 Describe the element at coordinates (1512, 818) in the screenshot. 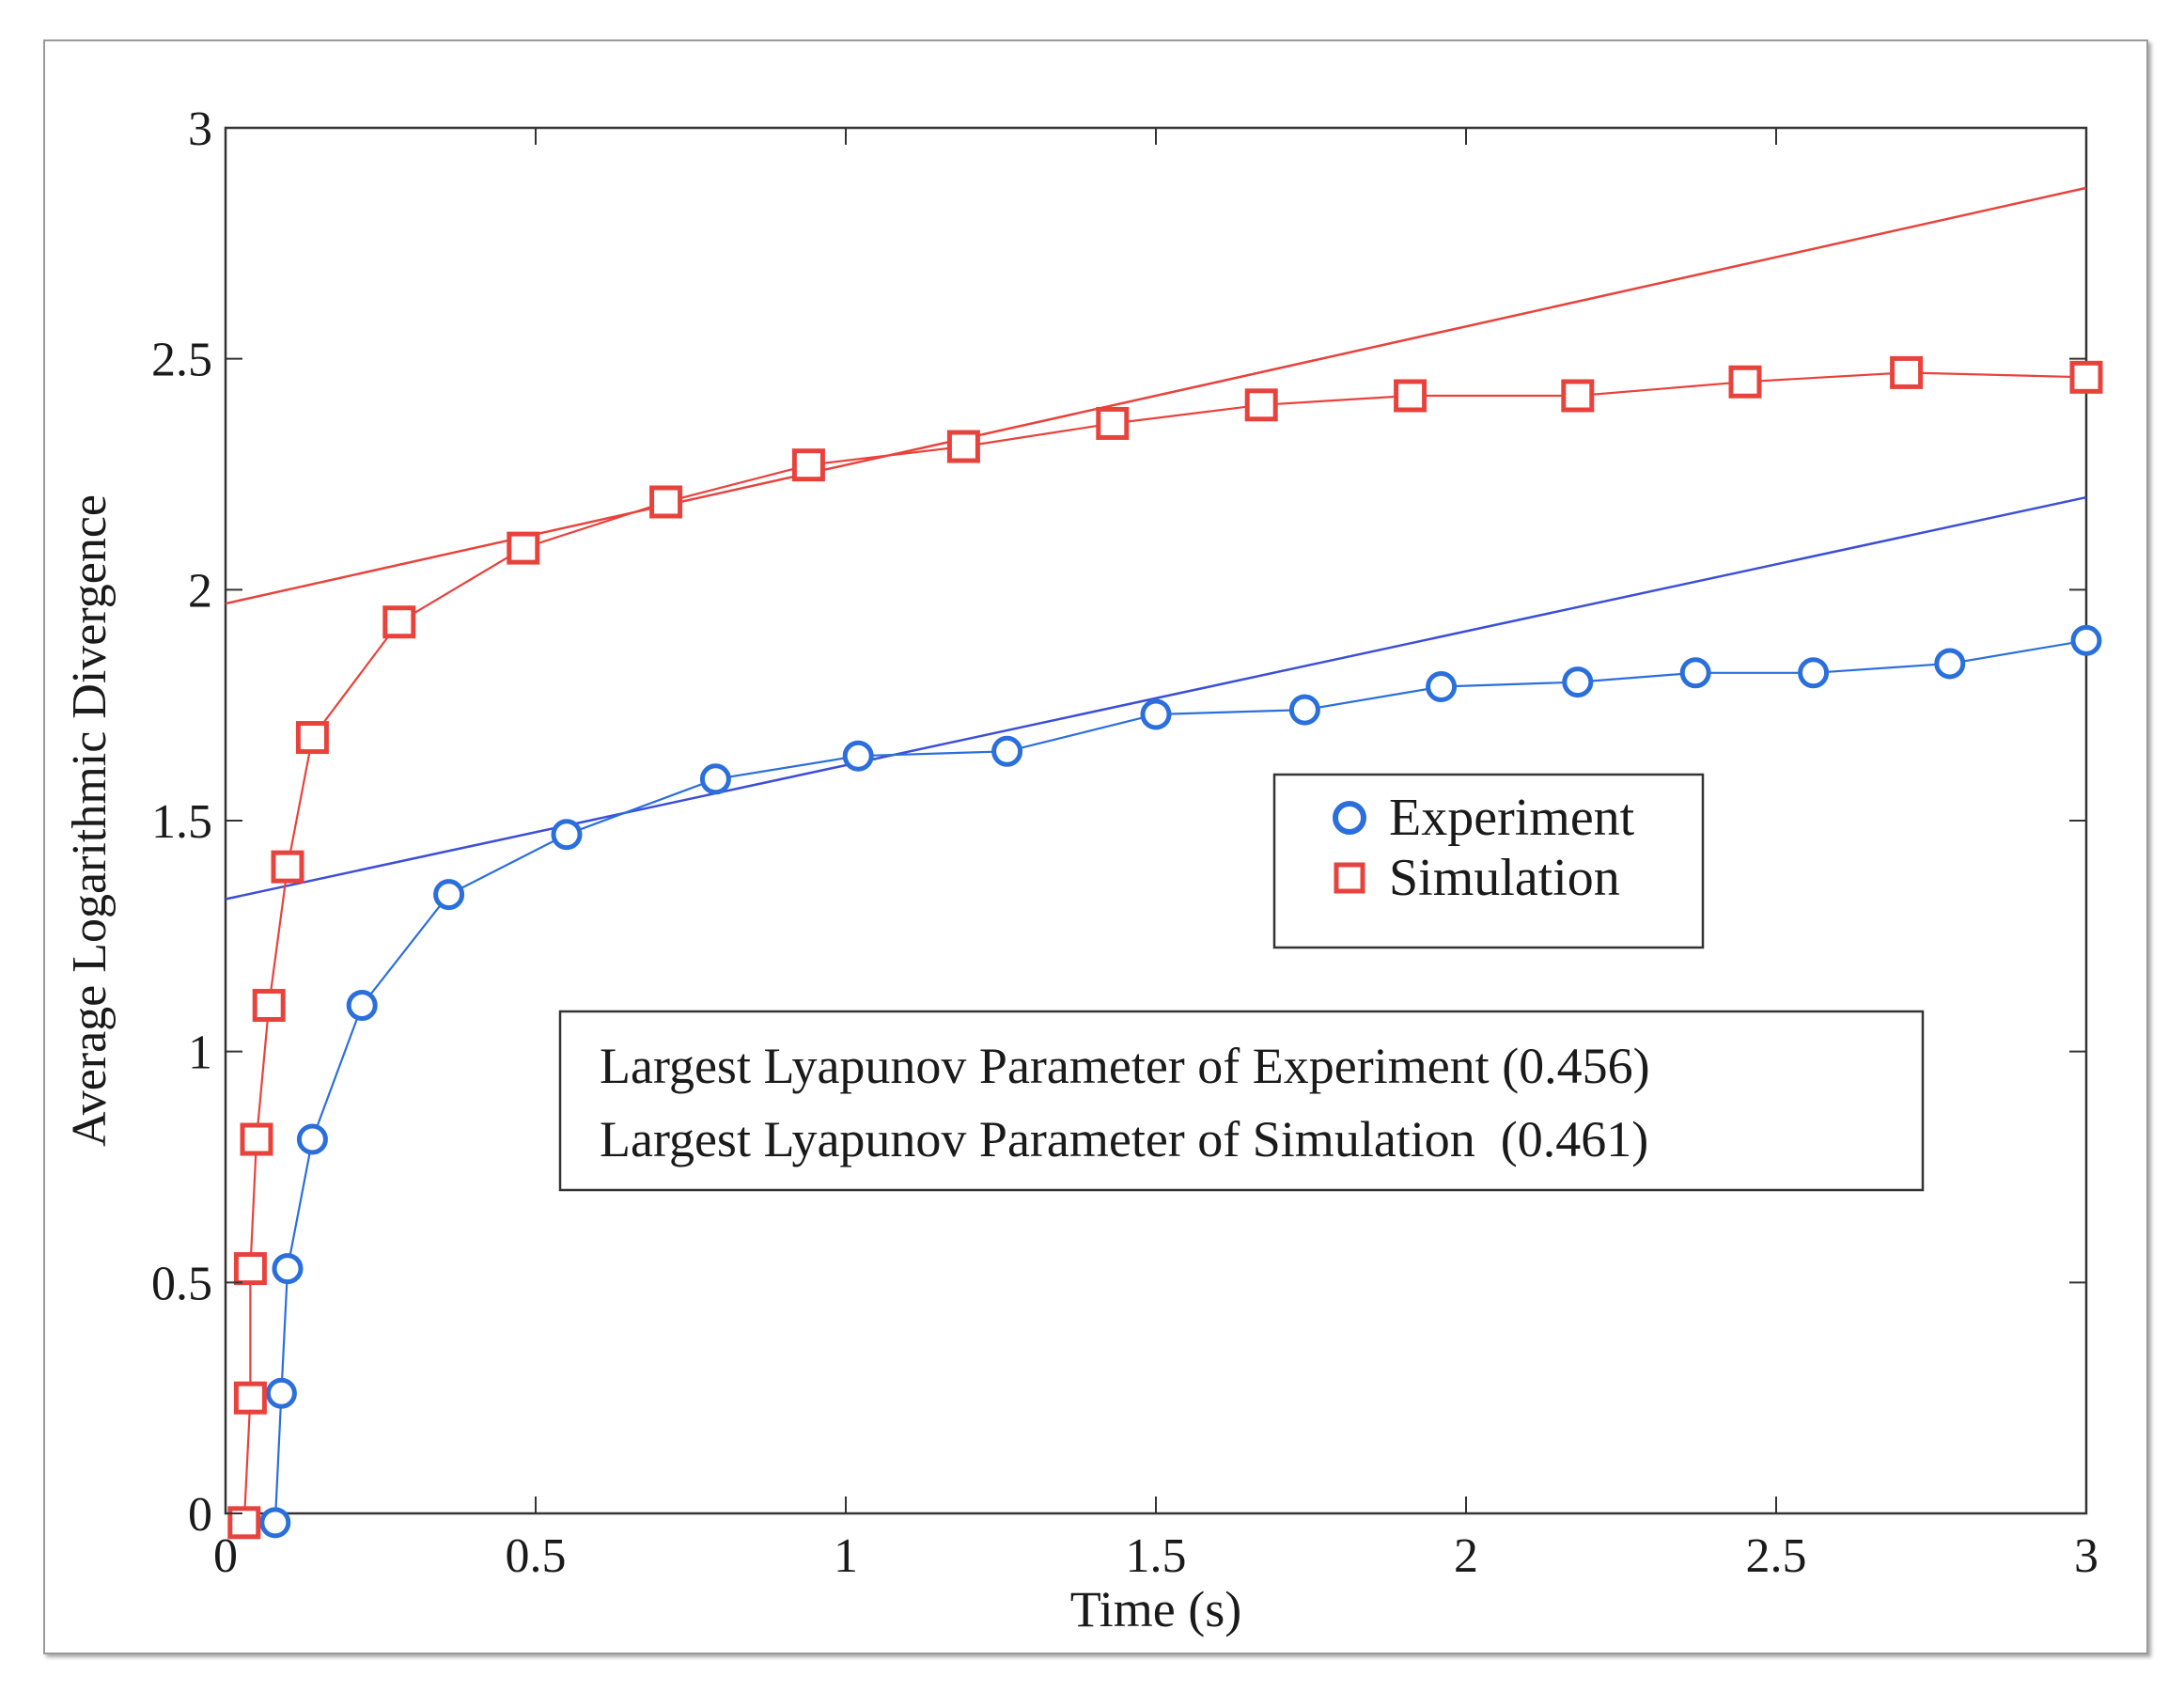

I see `legend-experiment-label: Experiment` at that location.